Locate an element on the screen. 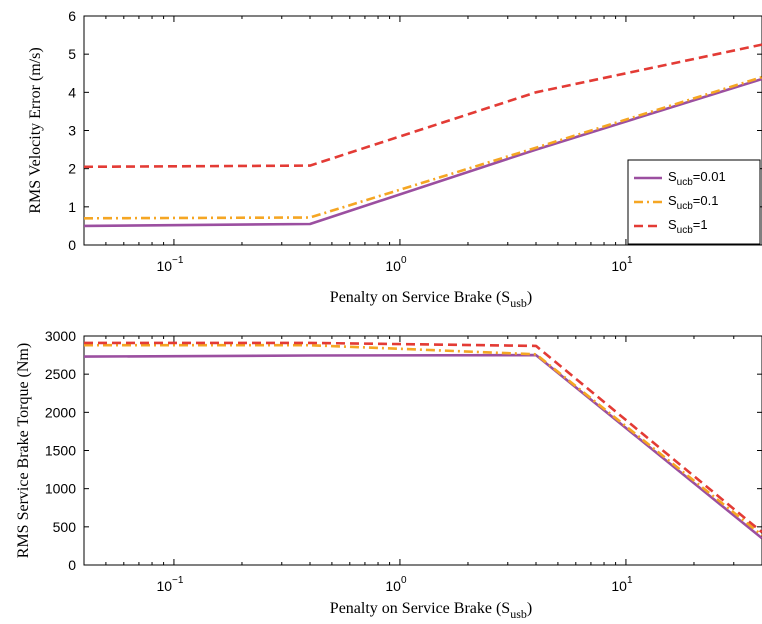 This screenshot has height=624, width=762. legend-entry-1: Sucb=0.01 is located at coordinates (697, 178).